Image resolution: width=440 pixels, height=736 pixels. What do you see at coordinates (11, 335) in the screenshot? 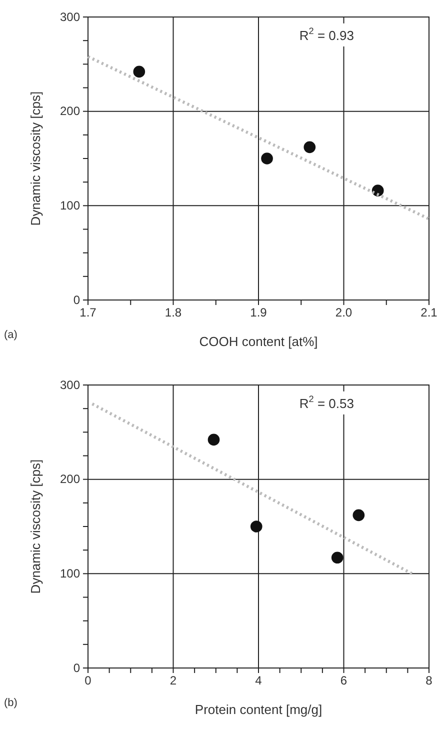
I see `text: (a)` at bounding box center [11, 335].